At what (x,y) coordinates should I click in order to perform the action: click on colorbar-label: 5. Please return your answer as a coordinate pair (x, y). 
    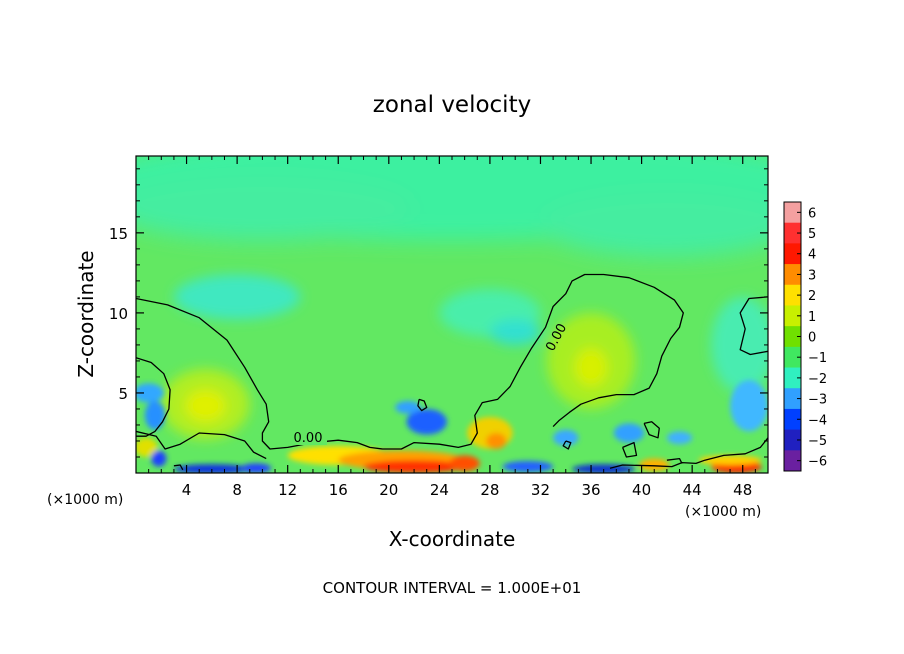
    Looking at the image, I should click on (812, 234).